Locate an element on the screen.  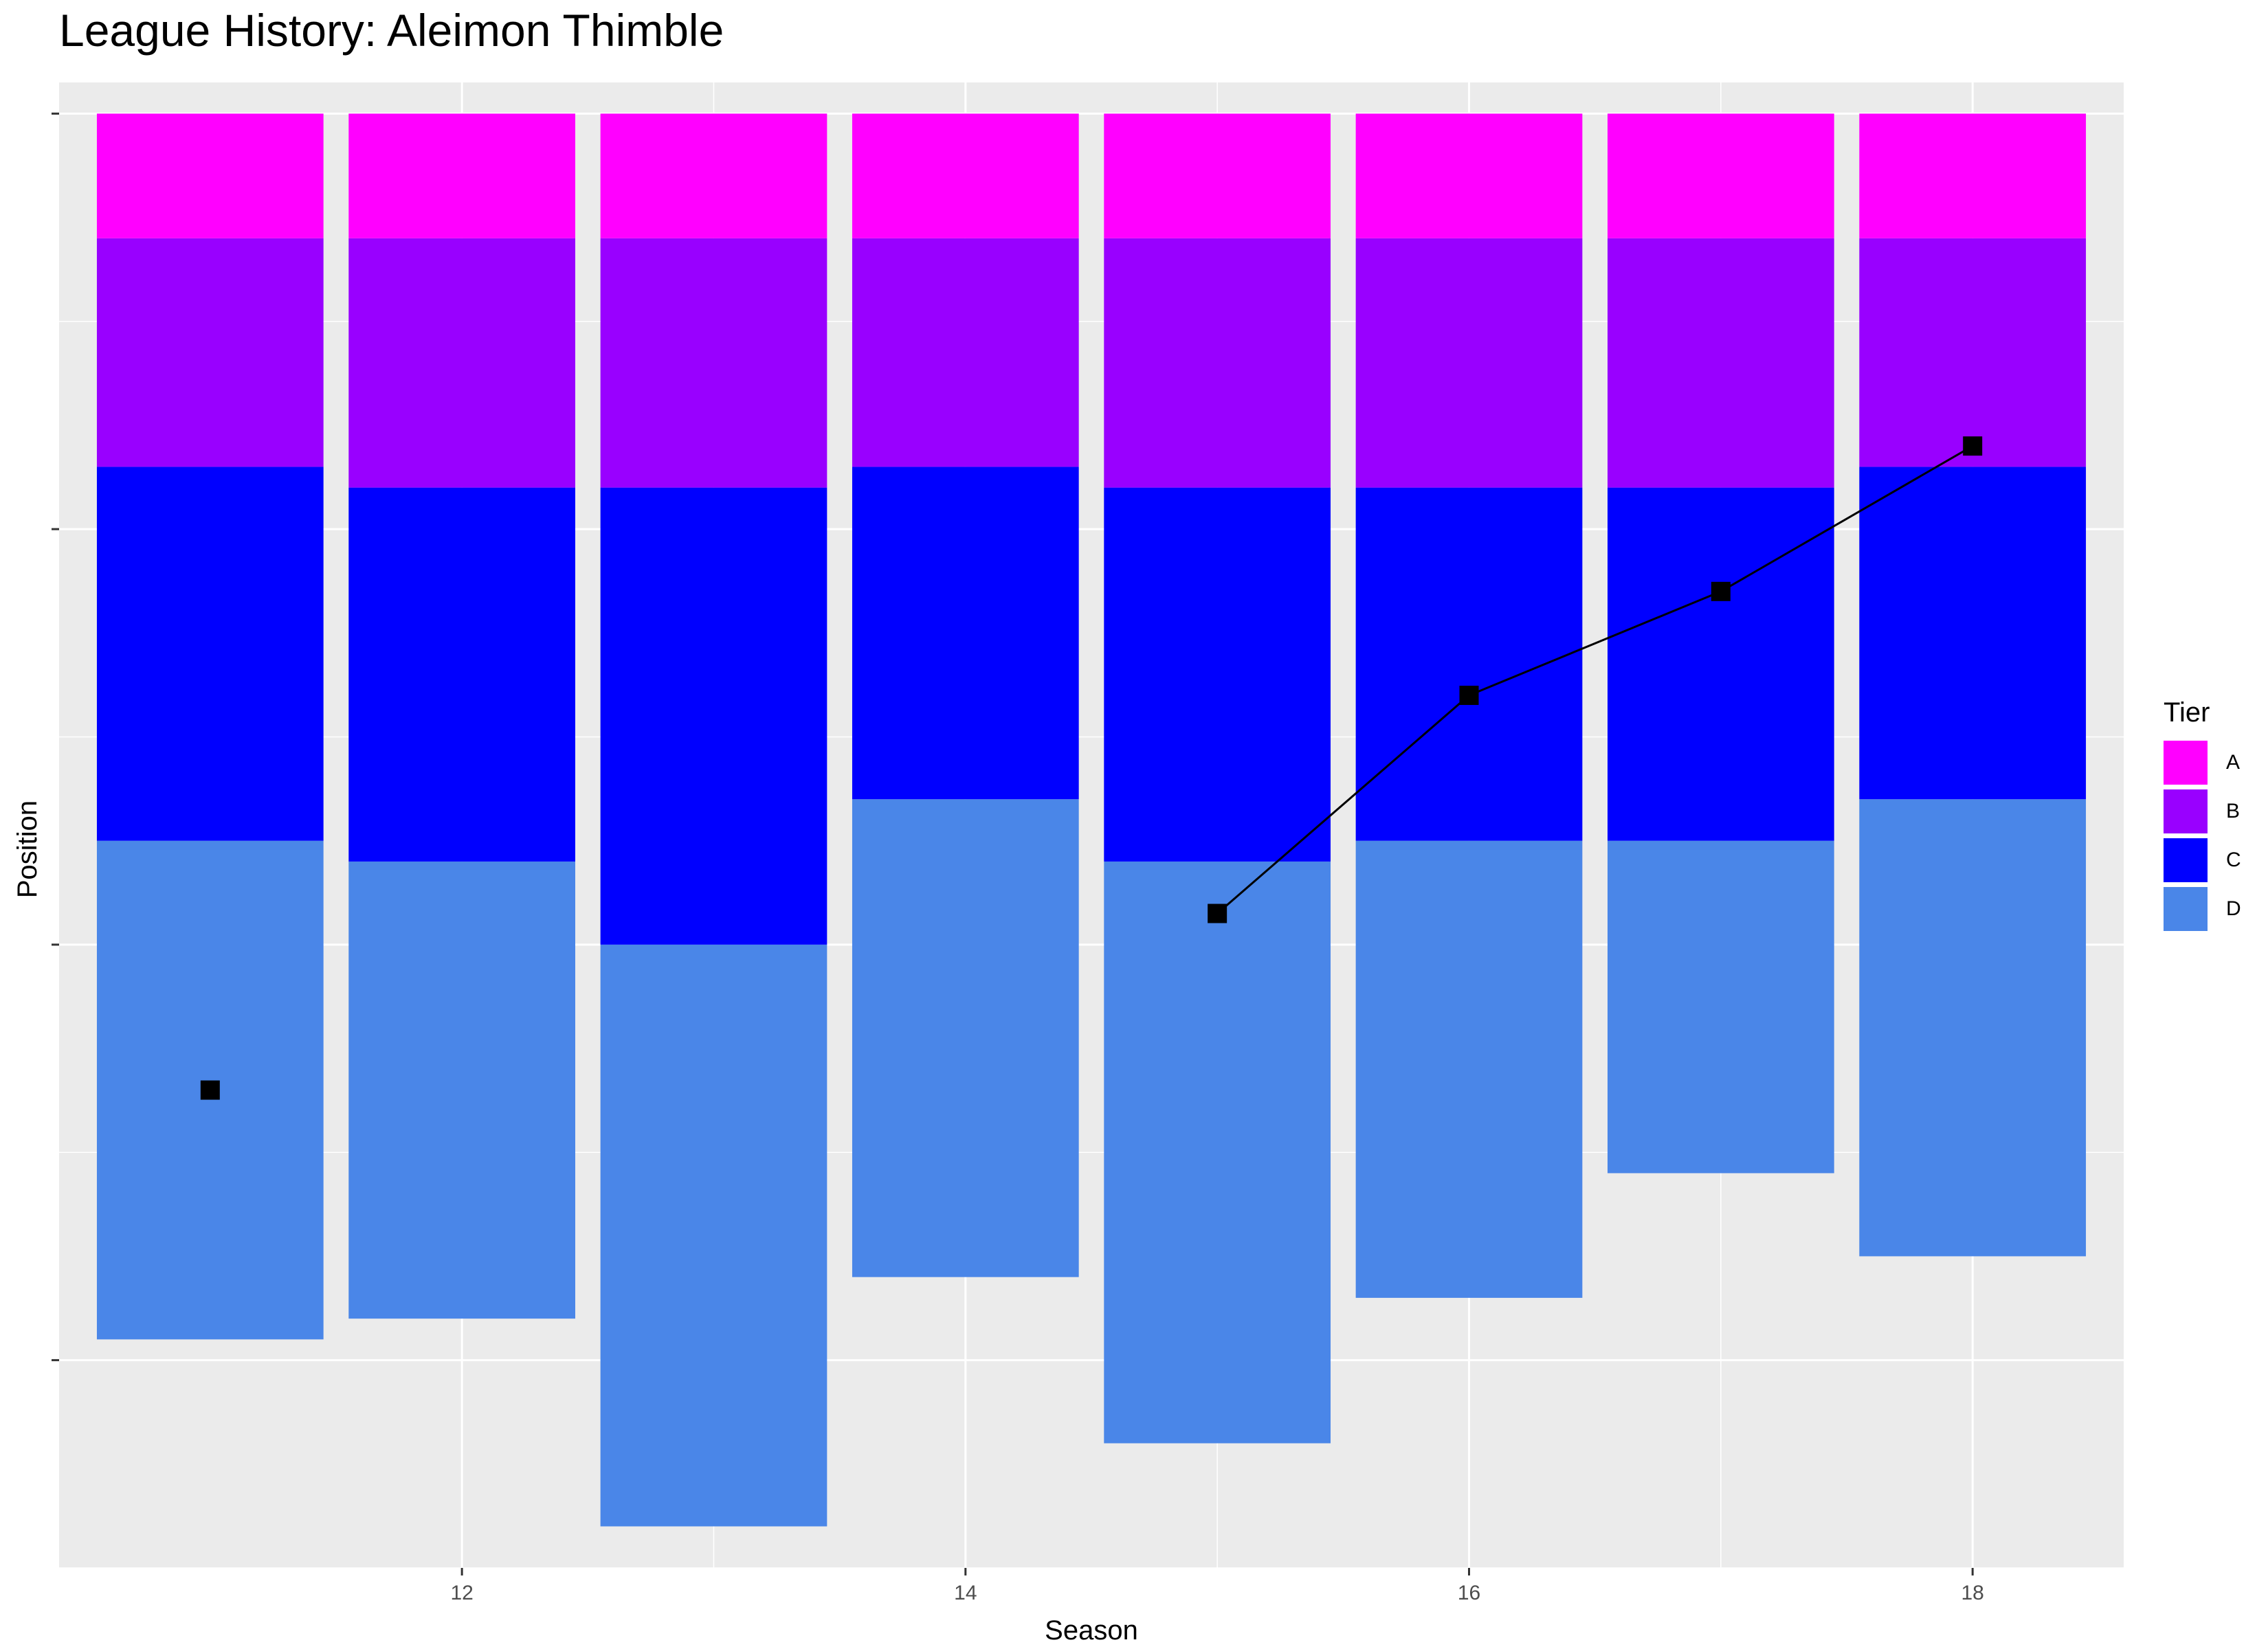
bar-12-tier-c is located at coordinates (462, 674).